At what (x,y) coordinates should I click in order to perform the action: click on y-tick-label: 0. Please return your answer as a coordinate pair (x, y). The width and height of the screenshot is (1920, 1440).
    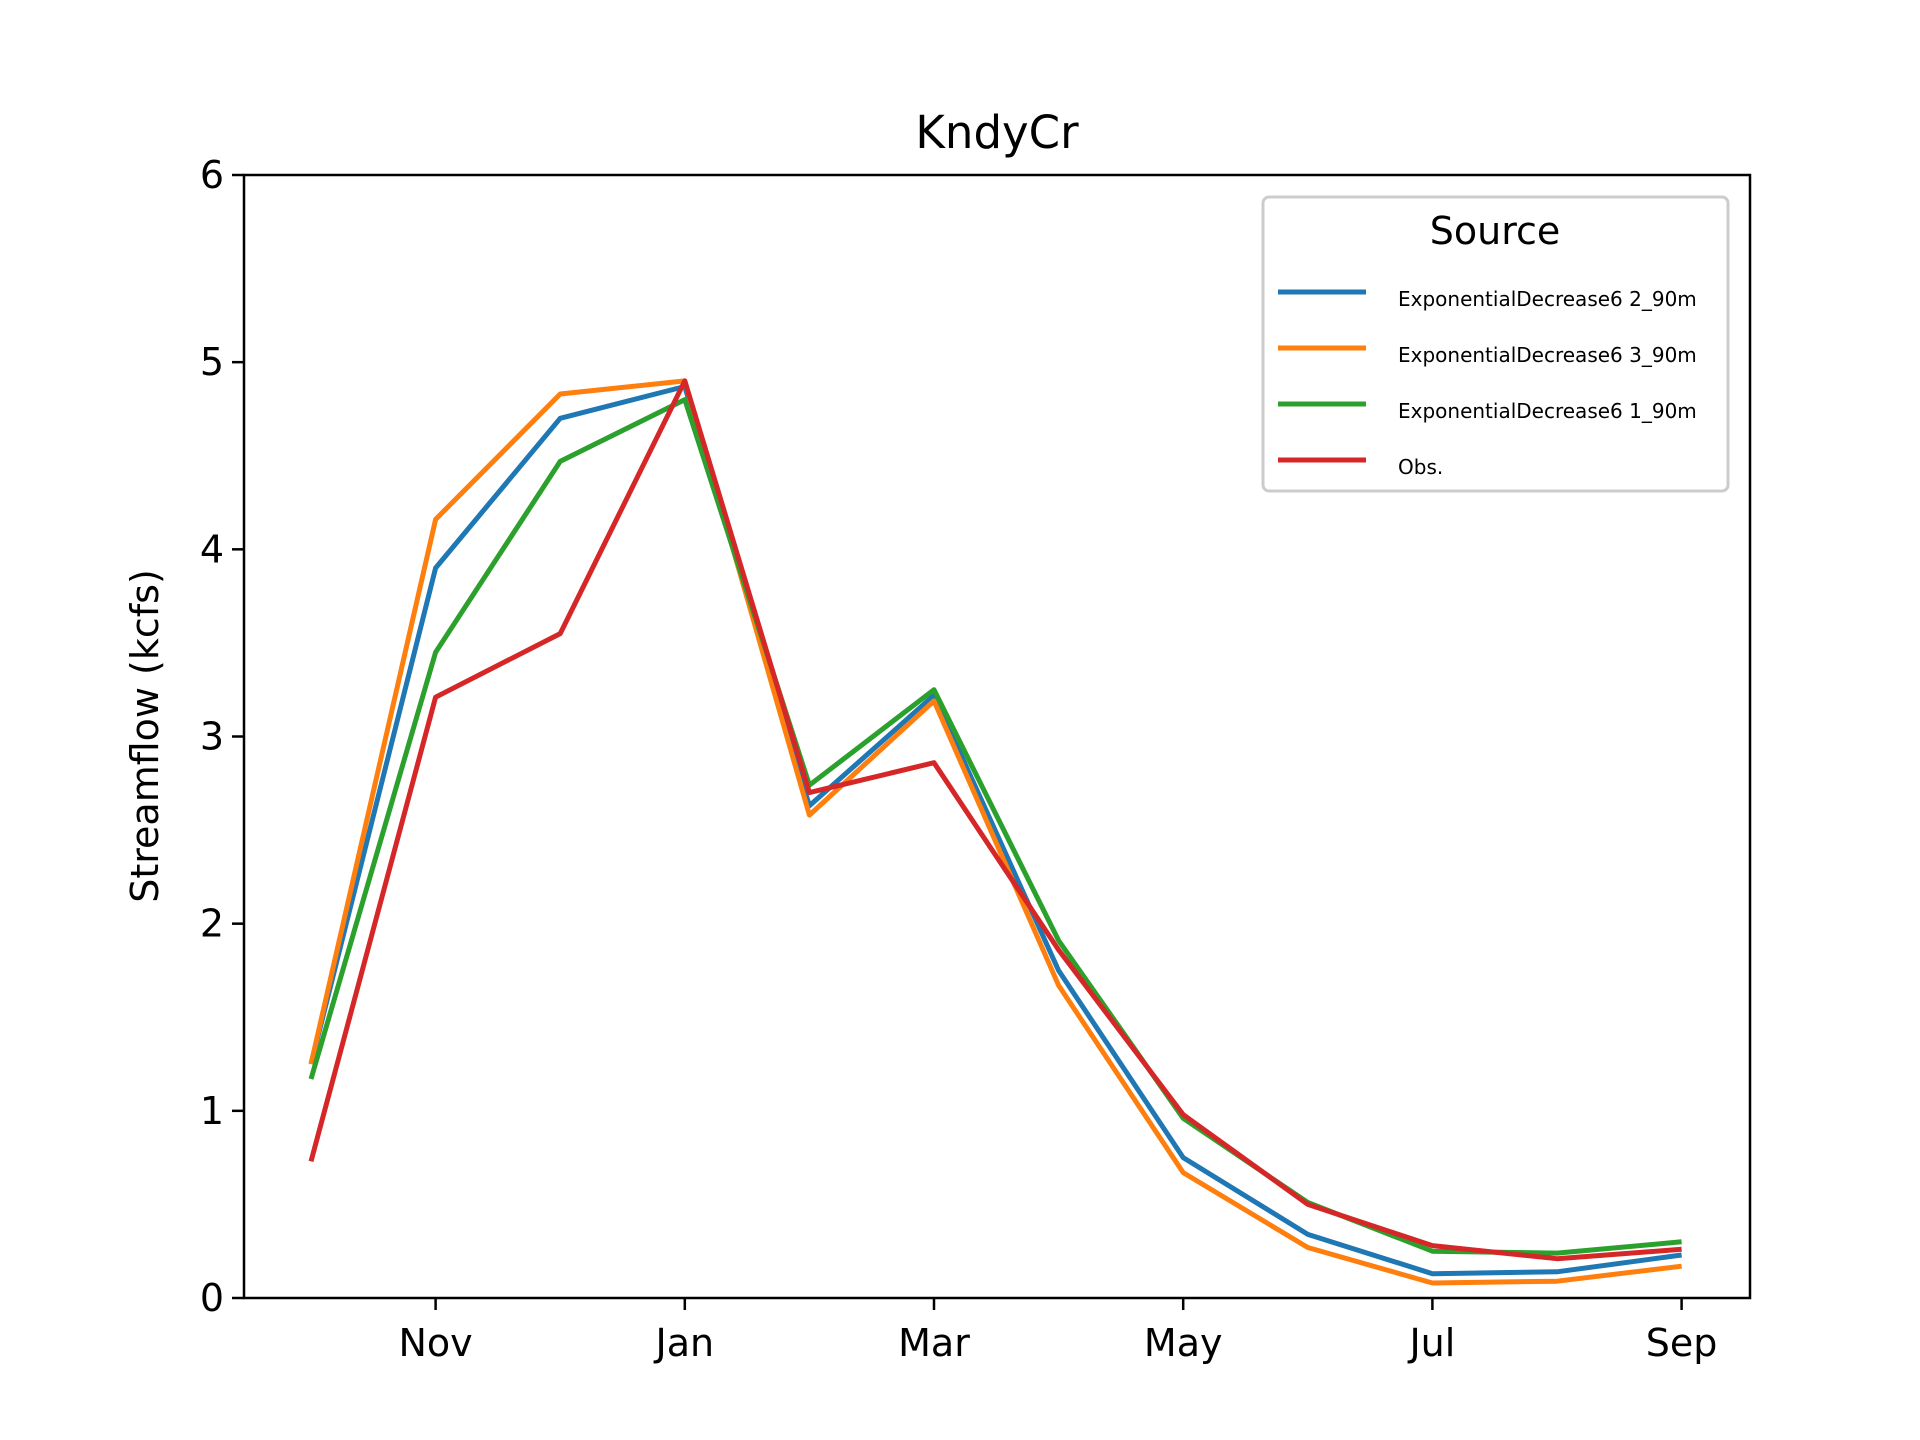
    Looking at the image, I should click on (212, 1298).